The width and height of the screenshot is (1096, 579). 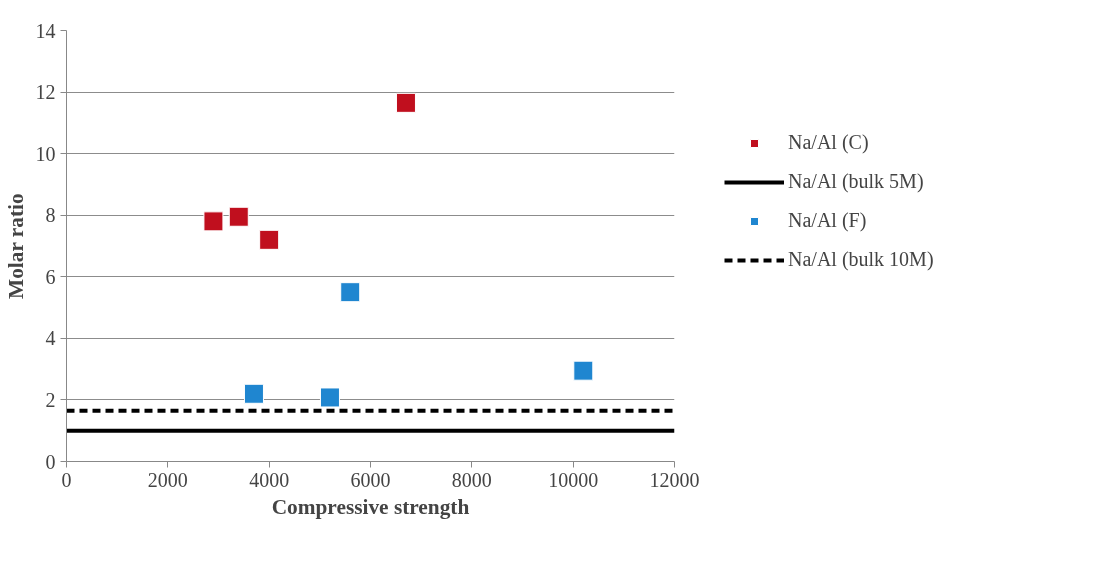 What do you see at coordinates (50, 215) in the screenshot?
I see `y-tick-label: 8` at bounding box center [50, 215].